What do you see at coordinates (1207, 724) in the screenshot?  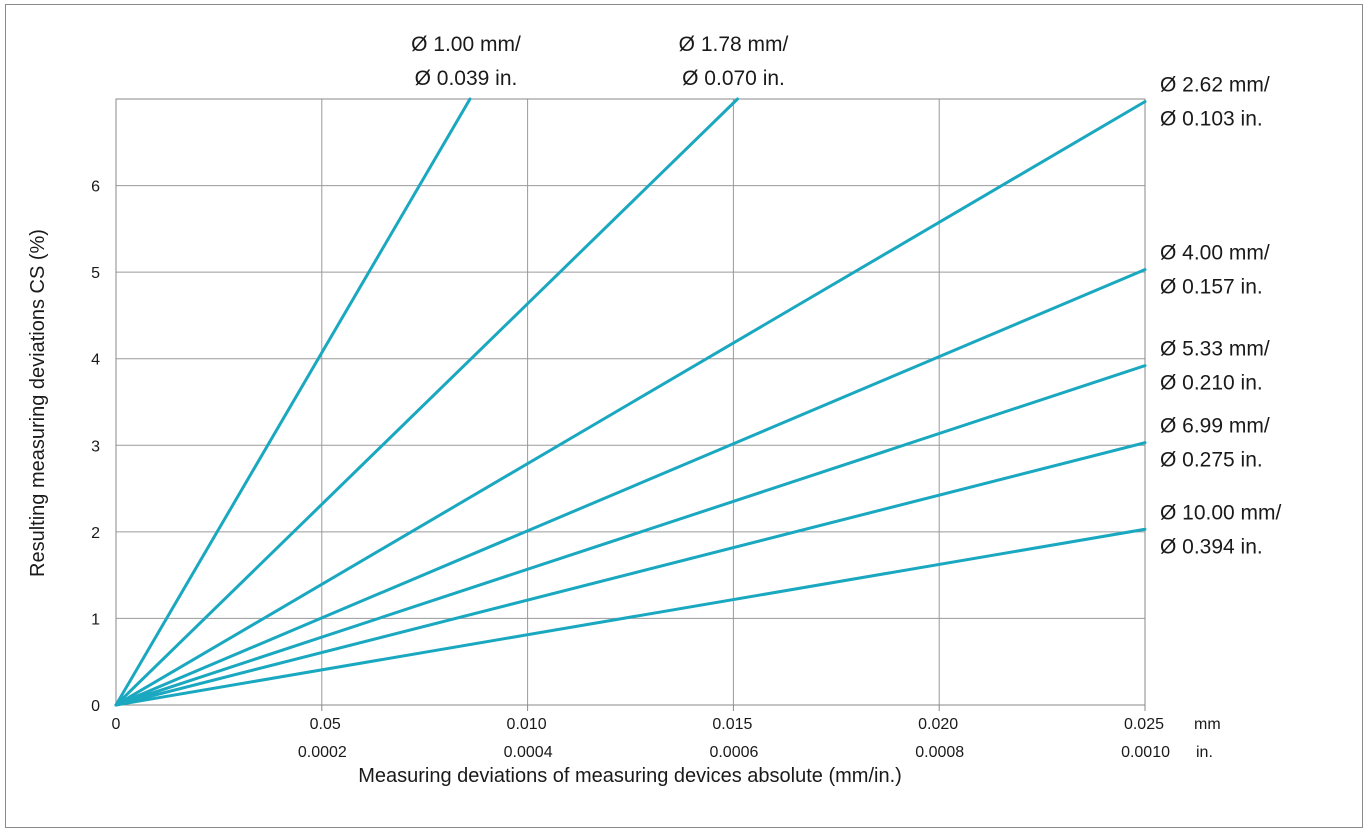 I see `x-unit-mm: mm` at bounding box center [1207, 724].